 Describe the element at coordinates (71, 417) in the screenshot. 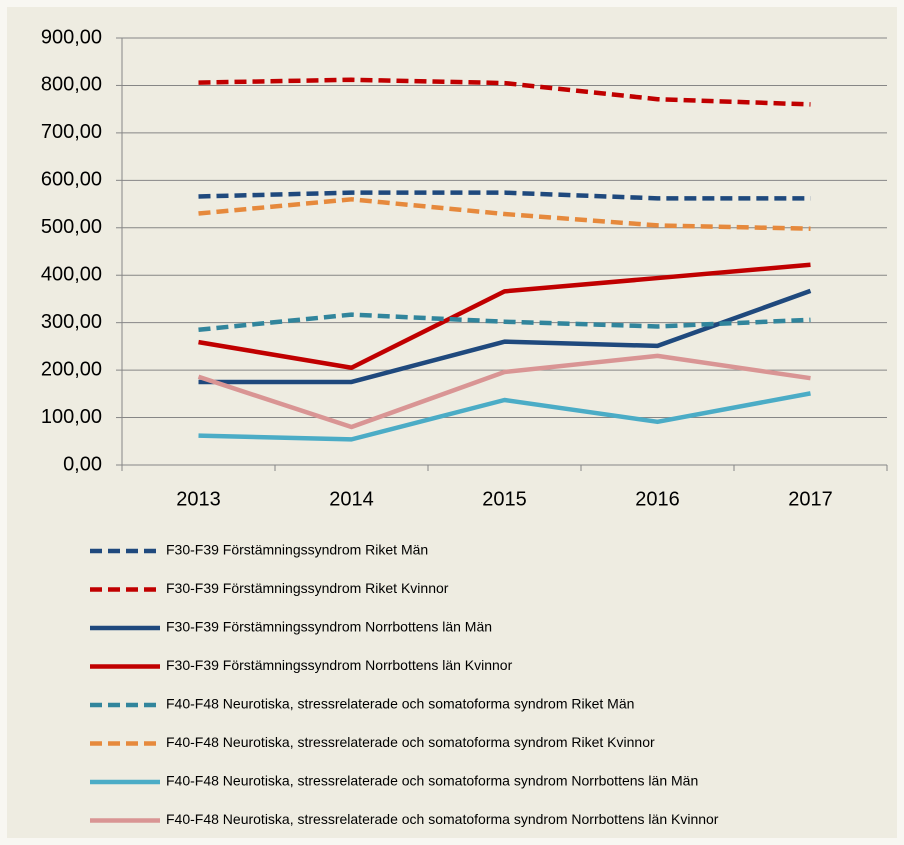

I see `y-tick-label: 100,00` at that location.